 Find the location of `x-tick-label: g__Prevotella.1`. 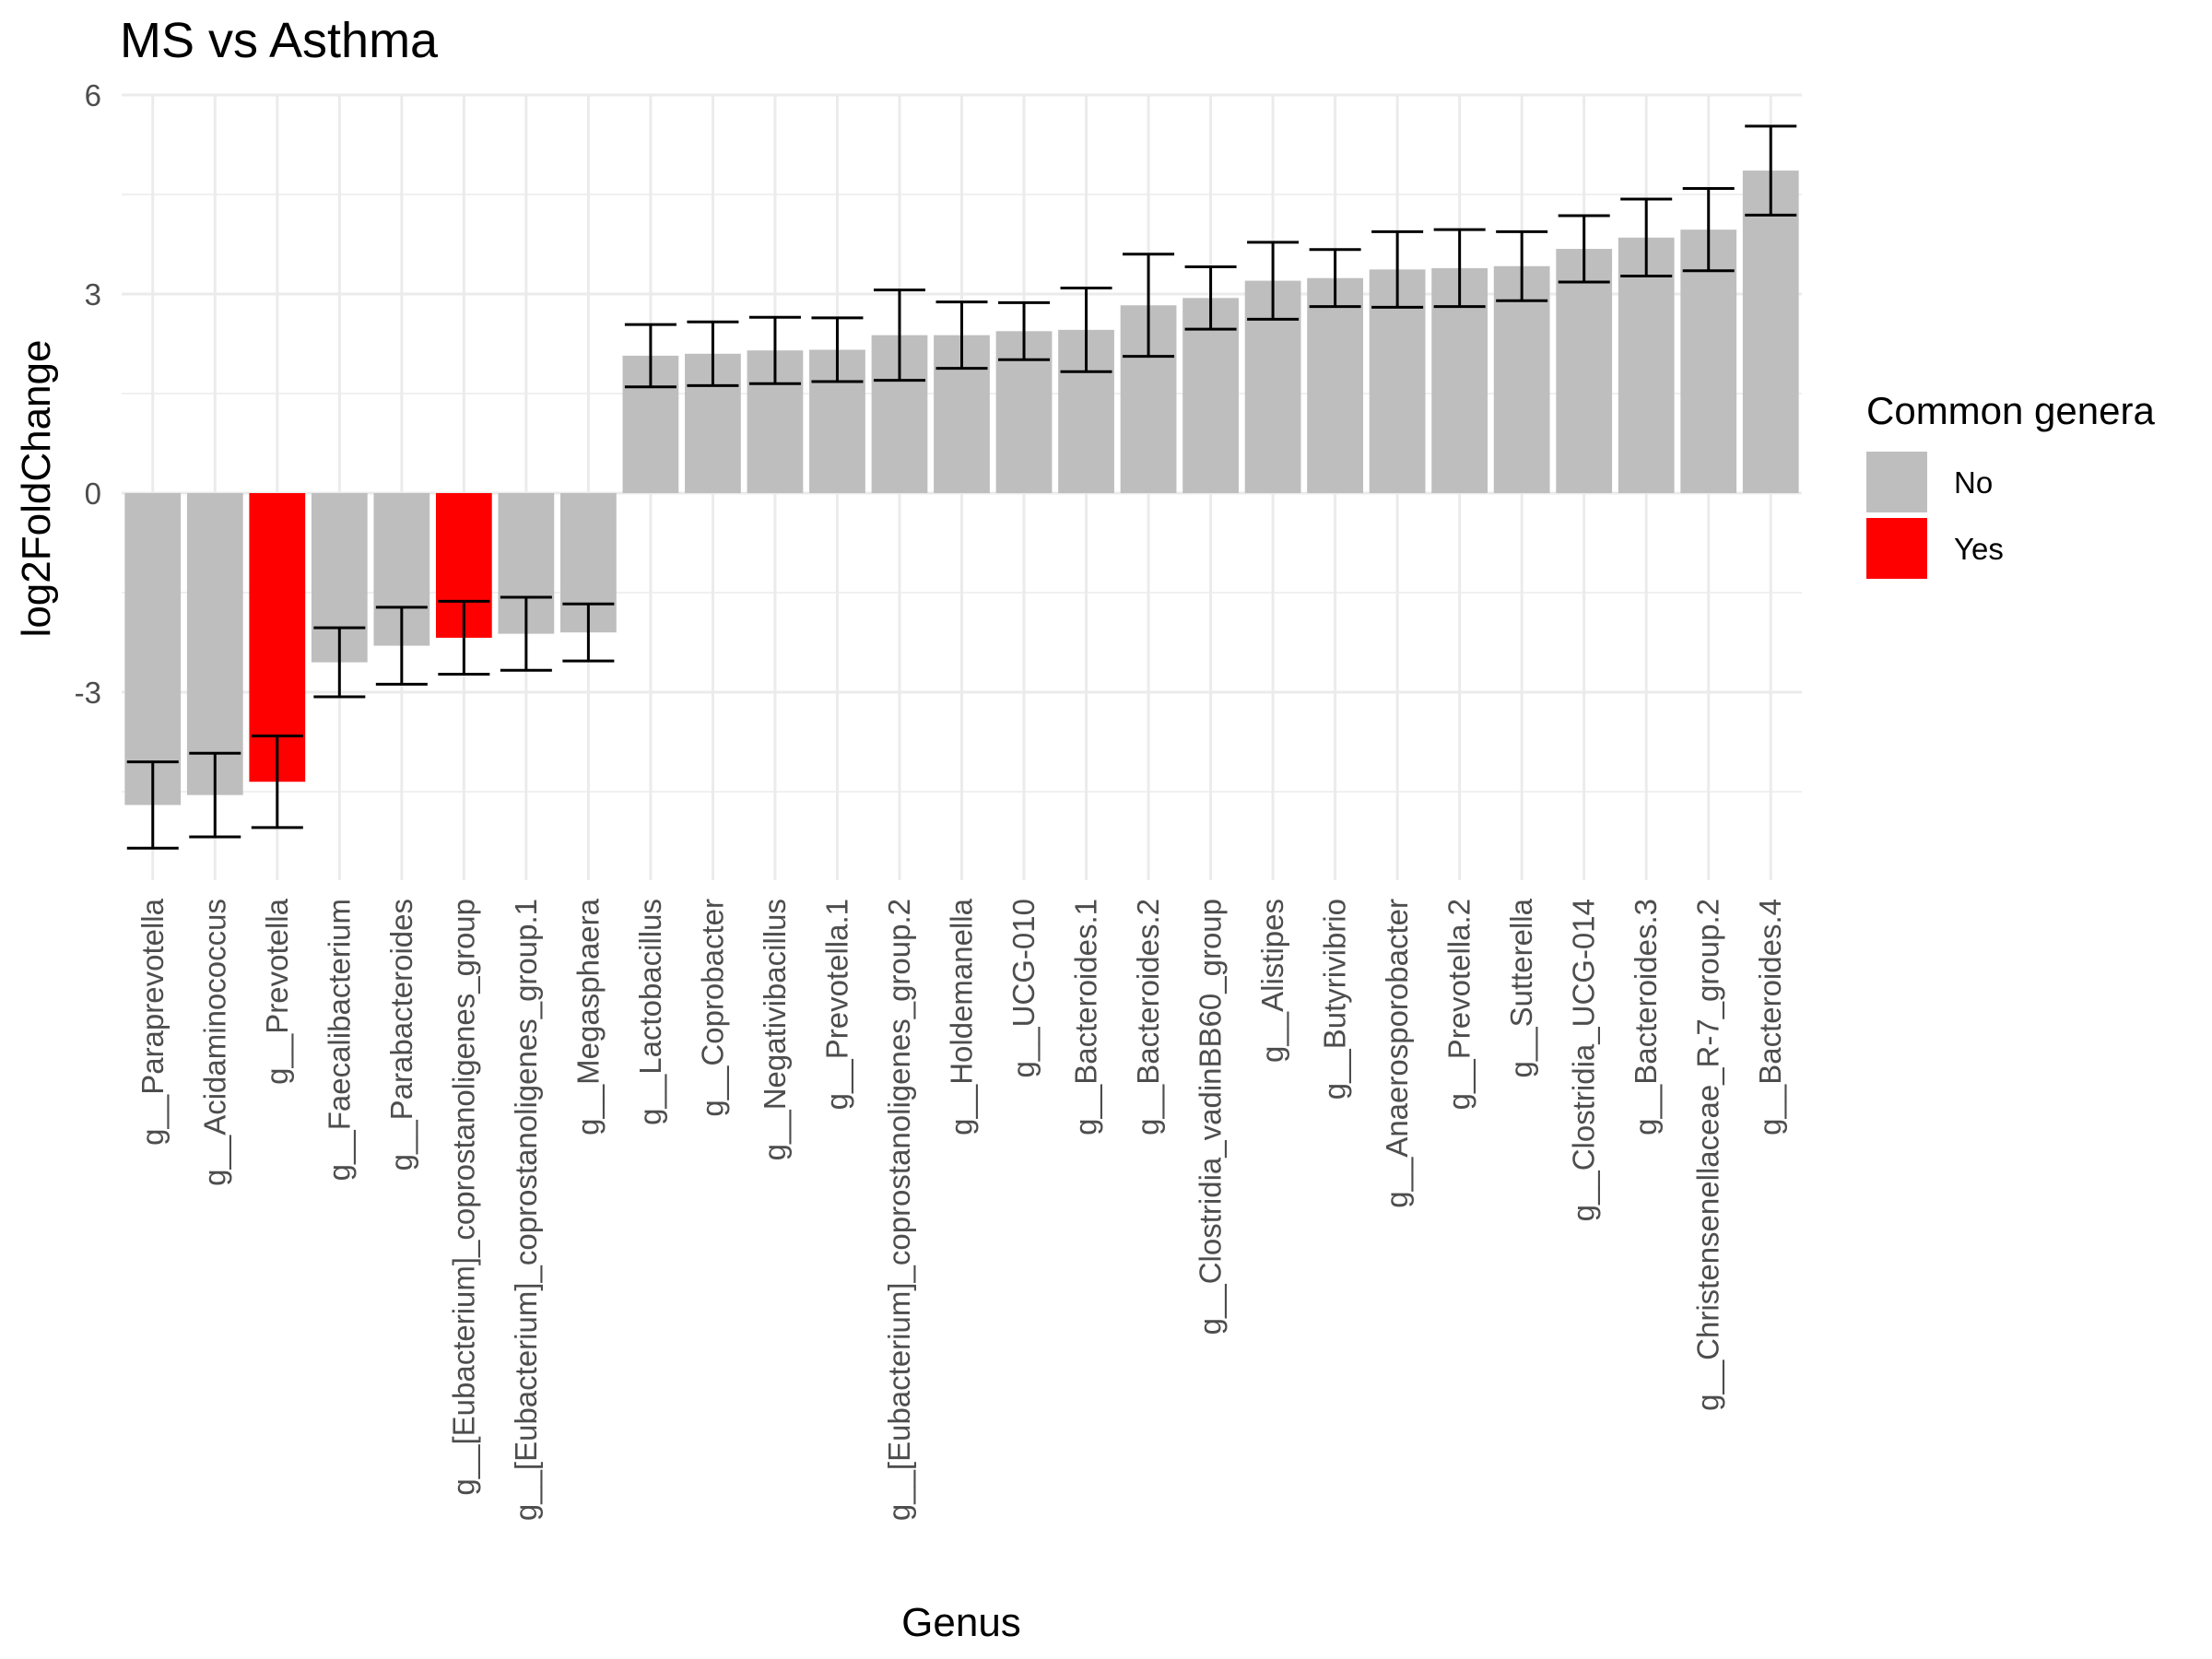

x-tick-label: g__Prevotella.1 is located at coordinates (836, 1004).